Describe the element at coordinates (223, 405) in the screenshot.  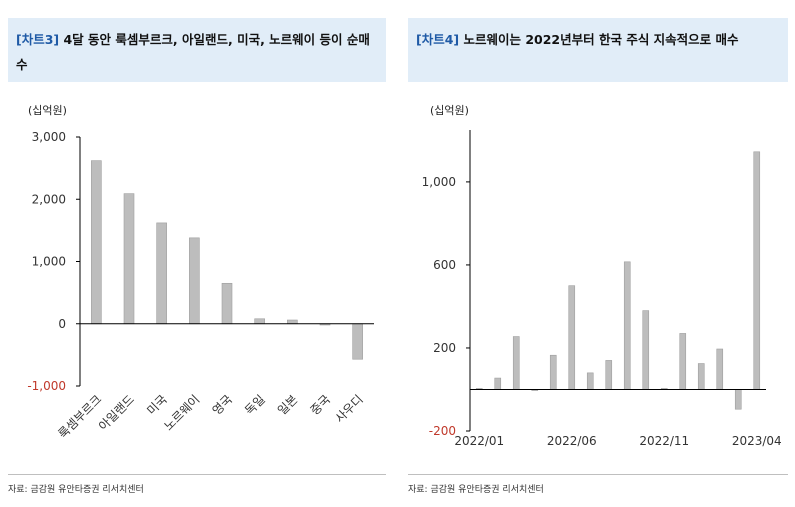
I see `category-label: 영국` at that location.